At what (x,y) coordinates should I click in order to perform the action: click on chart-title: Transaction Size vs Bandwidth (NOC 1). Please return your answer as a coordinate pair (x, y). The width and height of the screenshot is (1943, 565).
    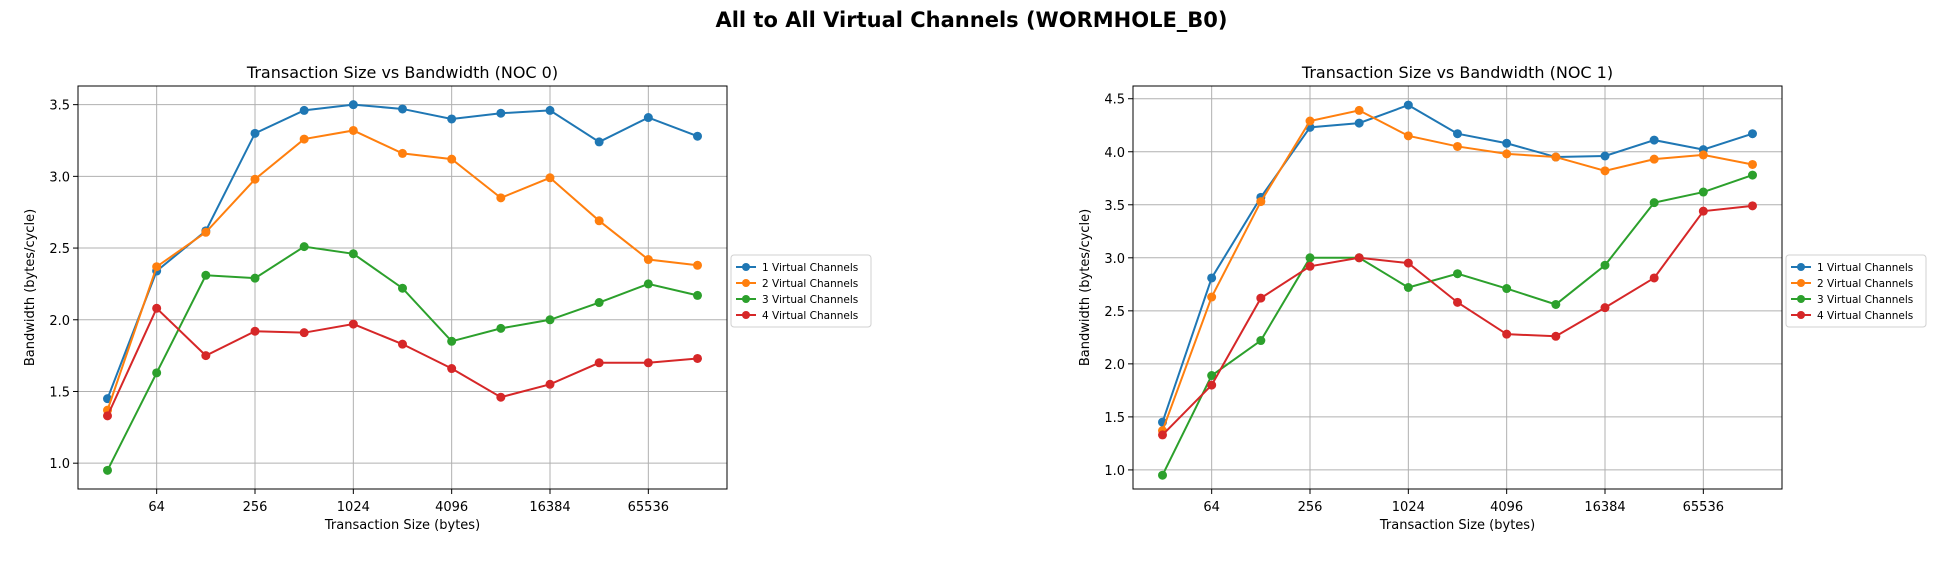
    Looking at the image, I should click on (1457, 72).